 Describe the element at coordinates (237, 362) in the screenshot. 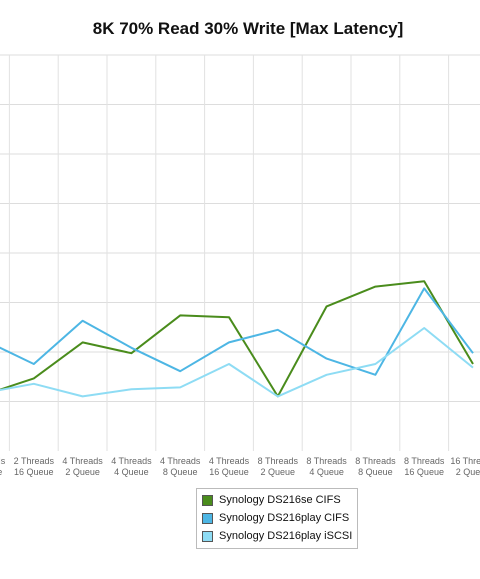

I see `series-line` at that location.